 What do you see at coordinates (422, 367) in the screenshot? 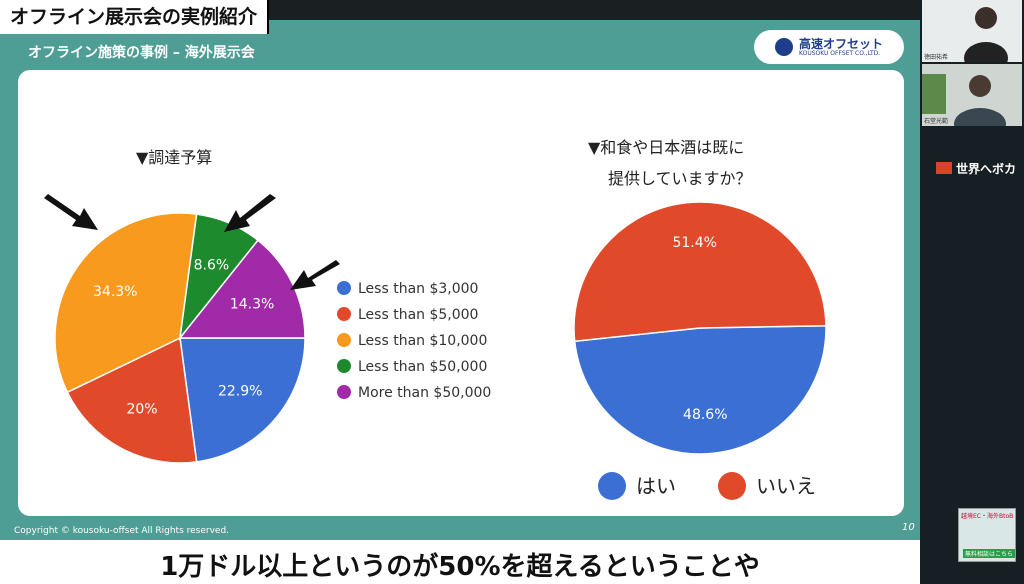
I see `legend-label: Less than $50,000` at bounding box center [422, 367].